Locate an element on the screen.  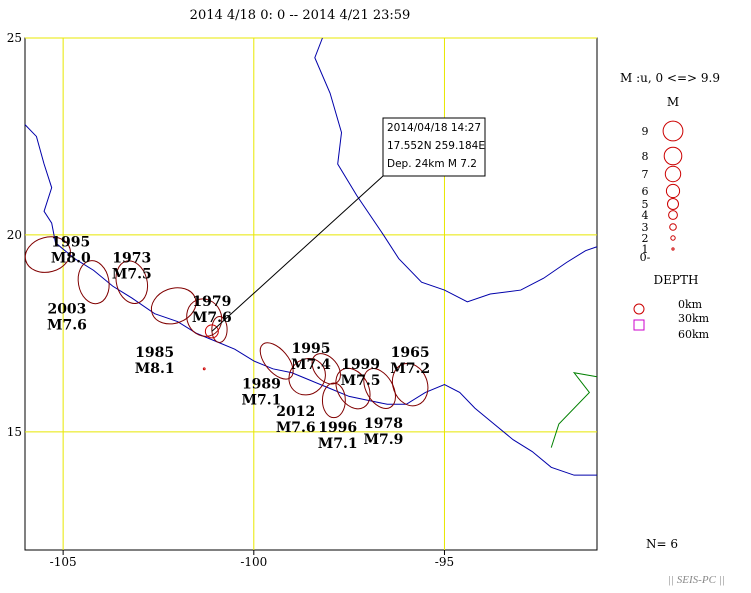
zone-year-label: 2012 is located at coordinates (295, 412).